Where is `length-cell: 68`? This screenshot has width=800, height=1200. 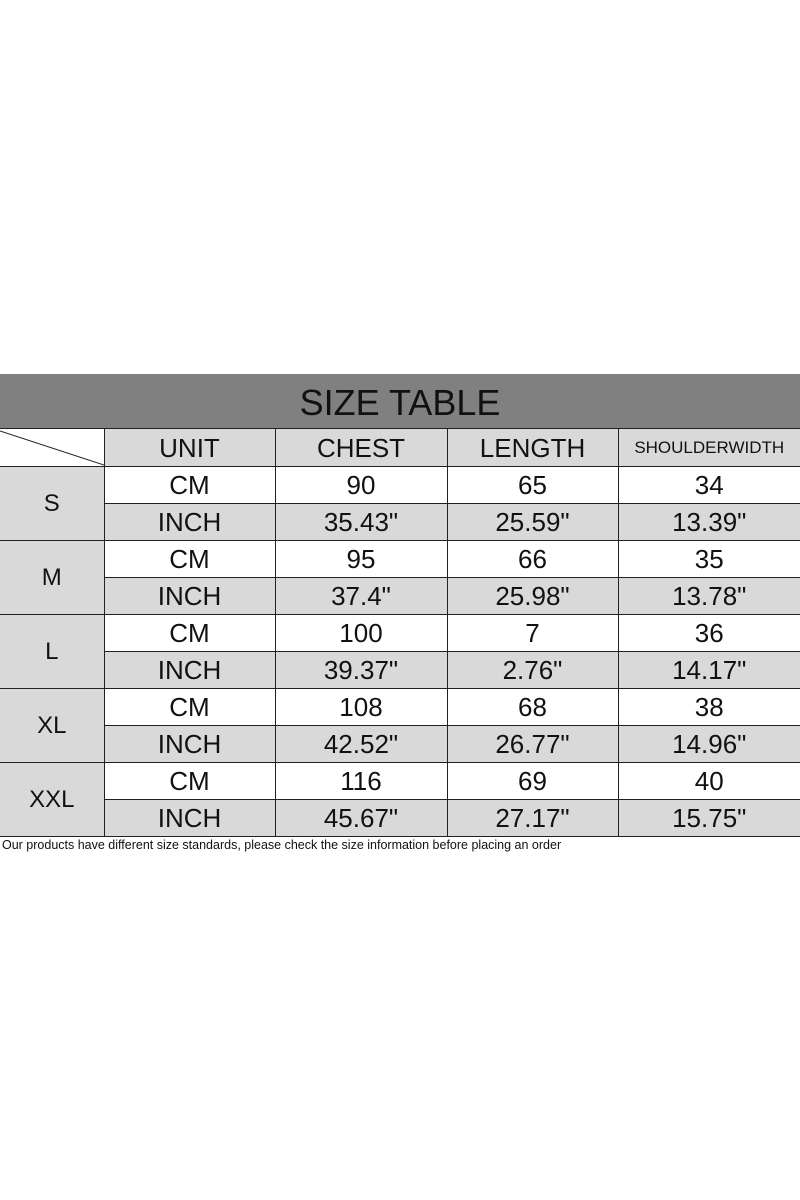
length-cell: 68 is located at coordinates (532, 707).